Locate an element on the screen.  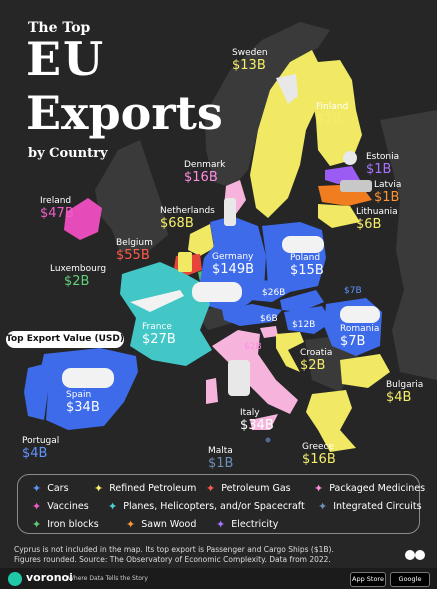
finland-region is located at coordinates (337, 113).